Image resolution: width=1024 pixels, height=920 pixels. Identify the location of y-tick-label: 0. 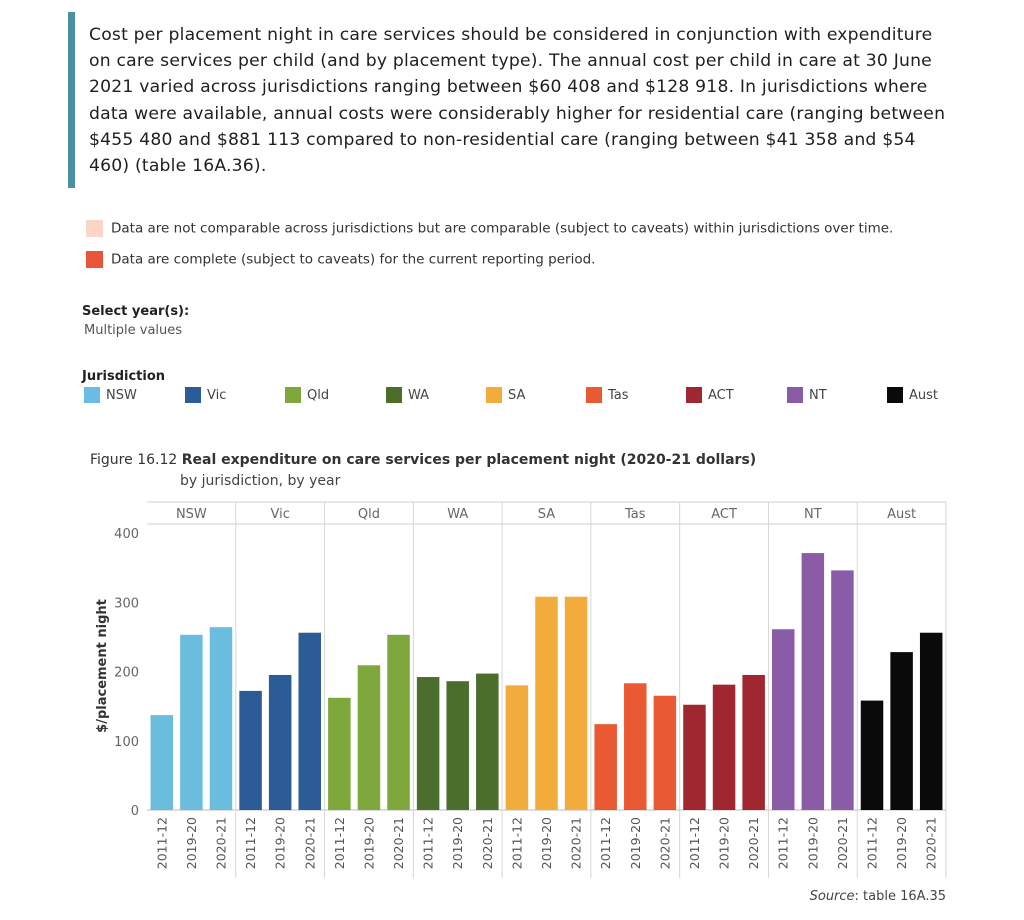
(135, 811).